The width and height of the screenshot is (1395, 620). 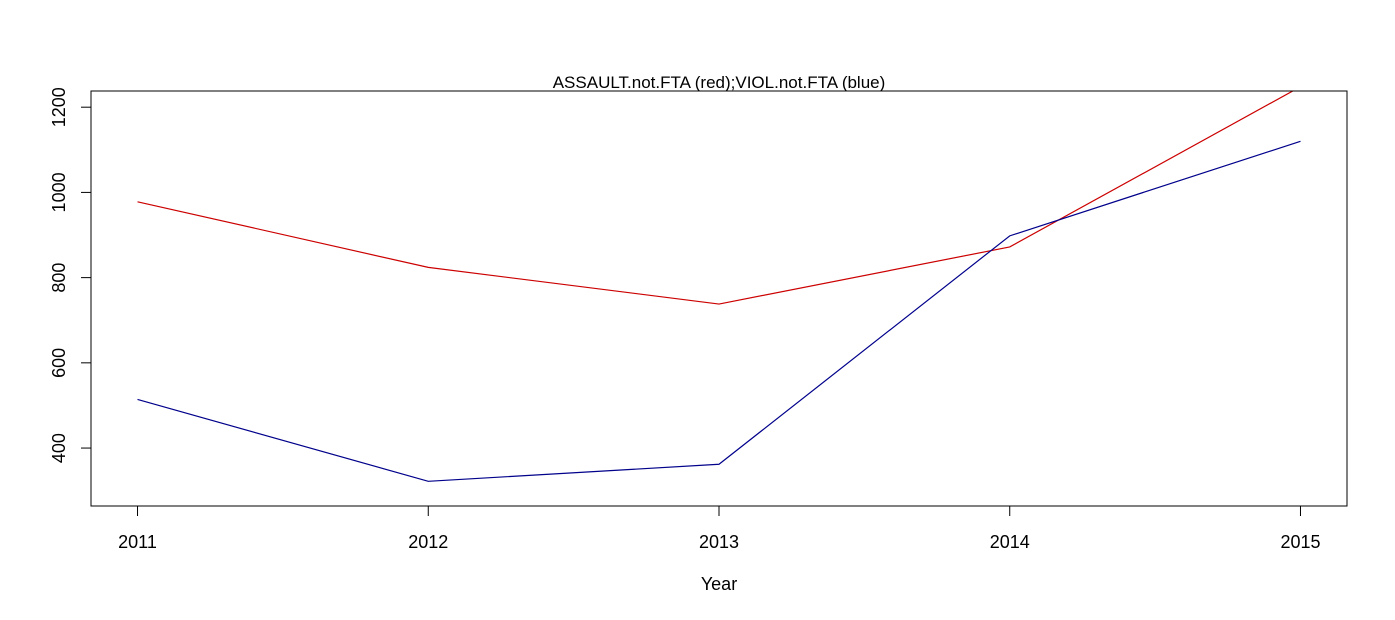 What do you see at coordinates (719, 584) in the screenshot?
I see `x-axis-title: Year` at bounding box center [719, 584].